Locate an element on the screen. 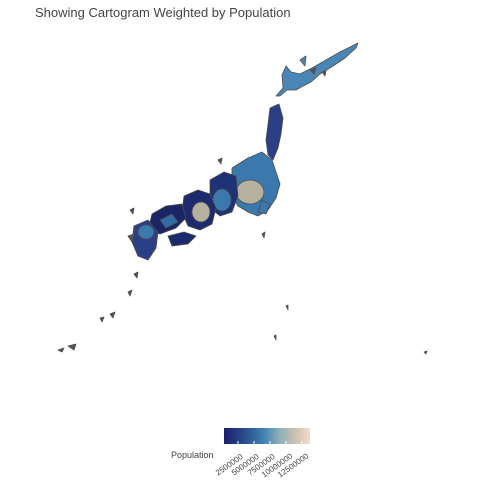 The height and width of the screenshot is (480, 480). region-hokkaido is located at coordinates (317, 69).